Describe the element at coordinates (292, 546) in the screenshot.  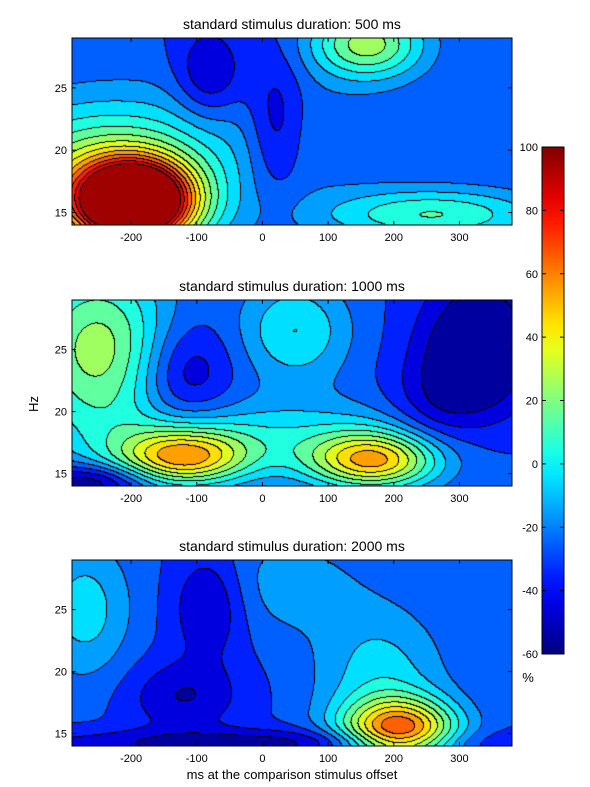
I see `panel-title: standard stimulus duration: 2000 ms` at that location.